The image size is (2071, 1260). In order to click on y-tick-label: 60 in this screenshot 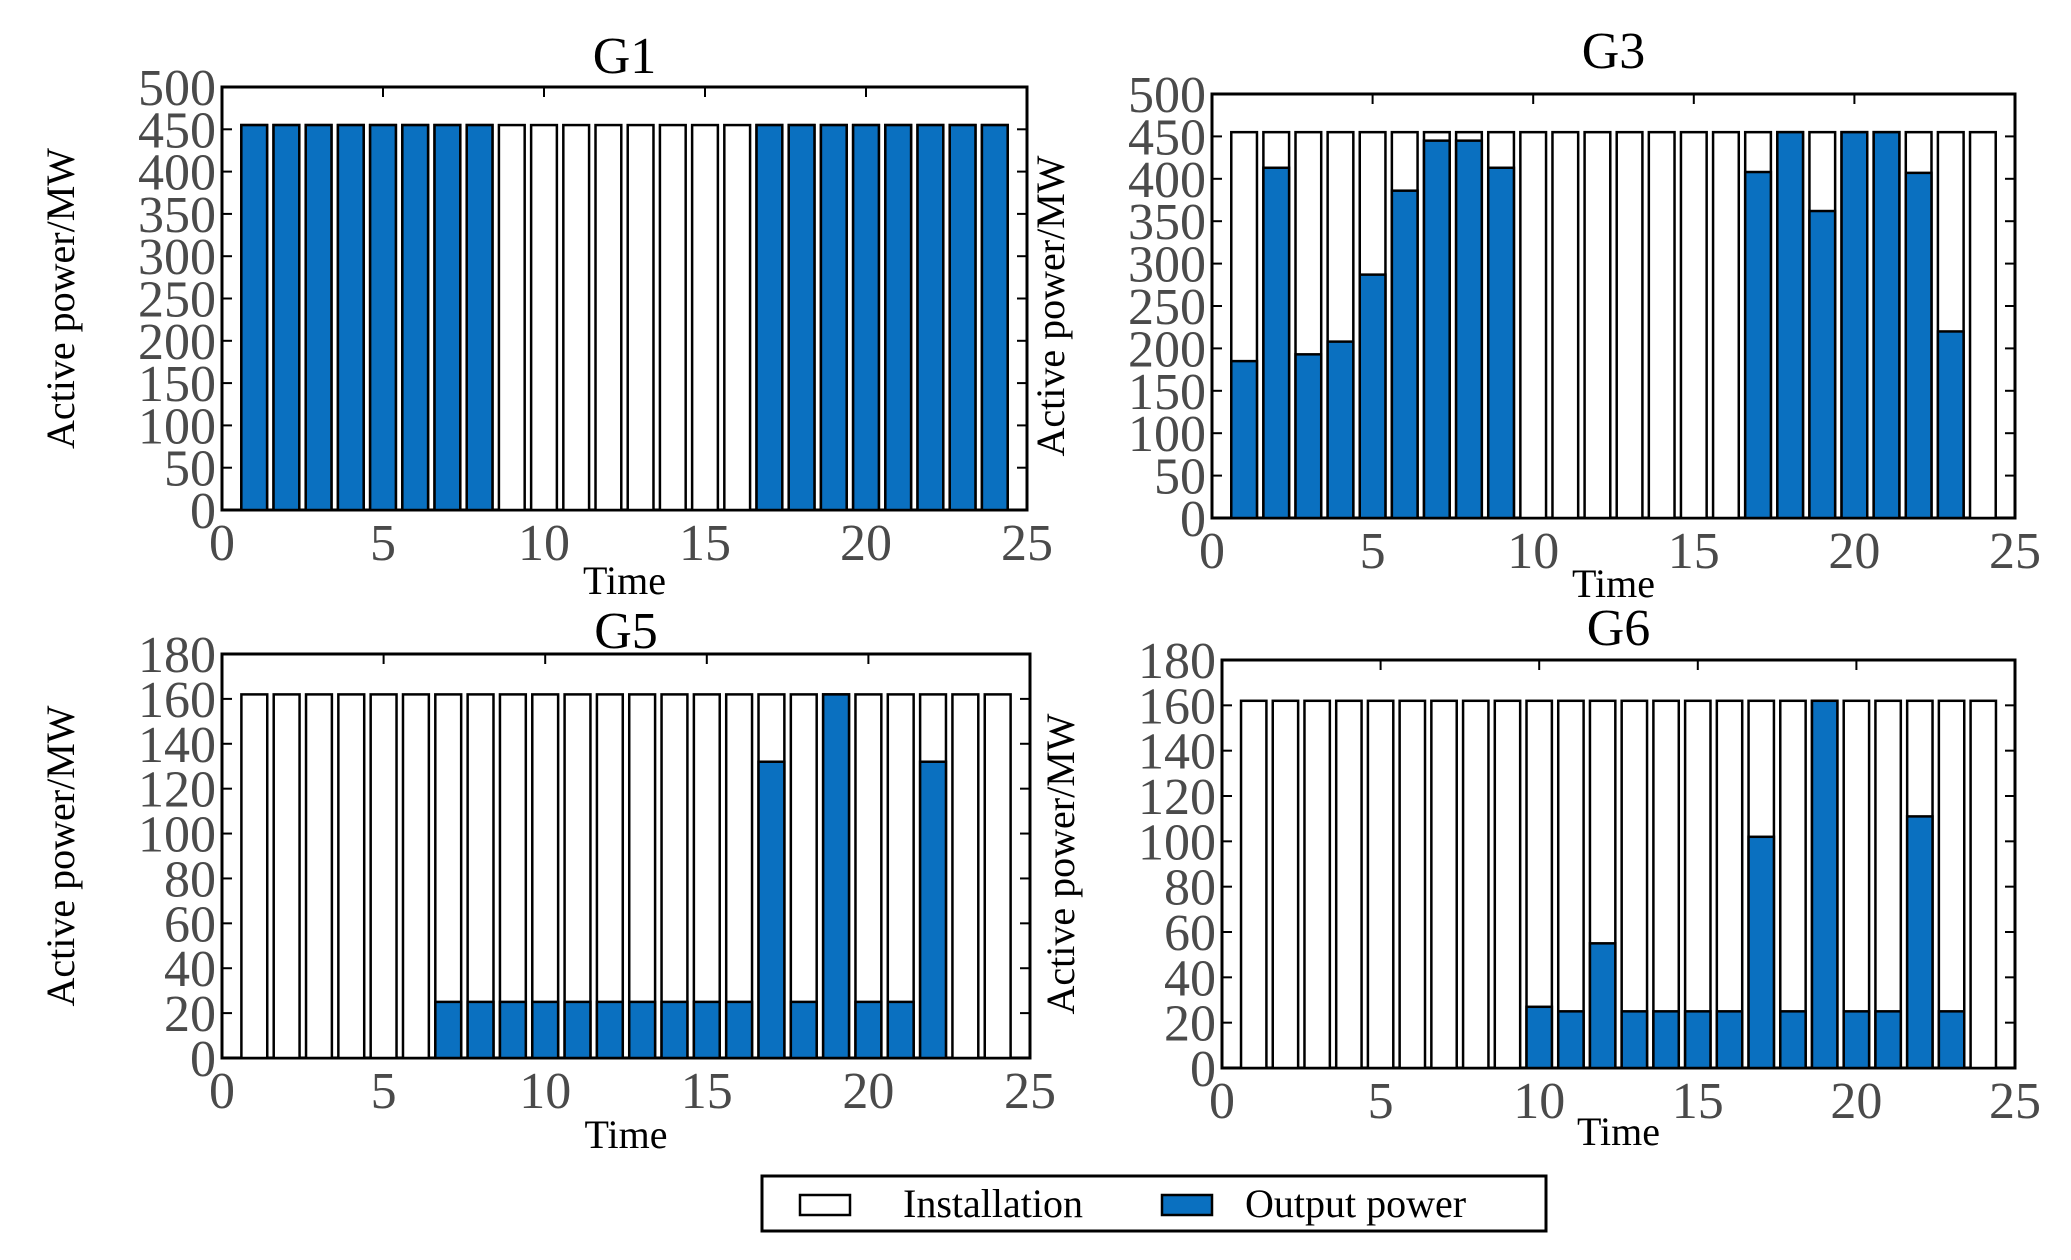, I will do `click(1190, 933)`.